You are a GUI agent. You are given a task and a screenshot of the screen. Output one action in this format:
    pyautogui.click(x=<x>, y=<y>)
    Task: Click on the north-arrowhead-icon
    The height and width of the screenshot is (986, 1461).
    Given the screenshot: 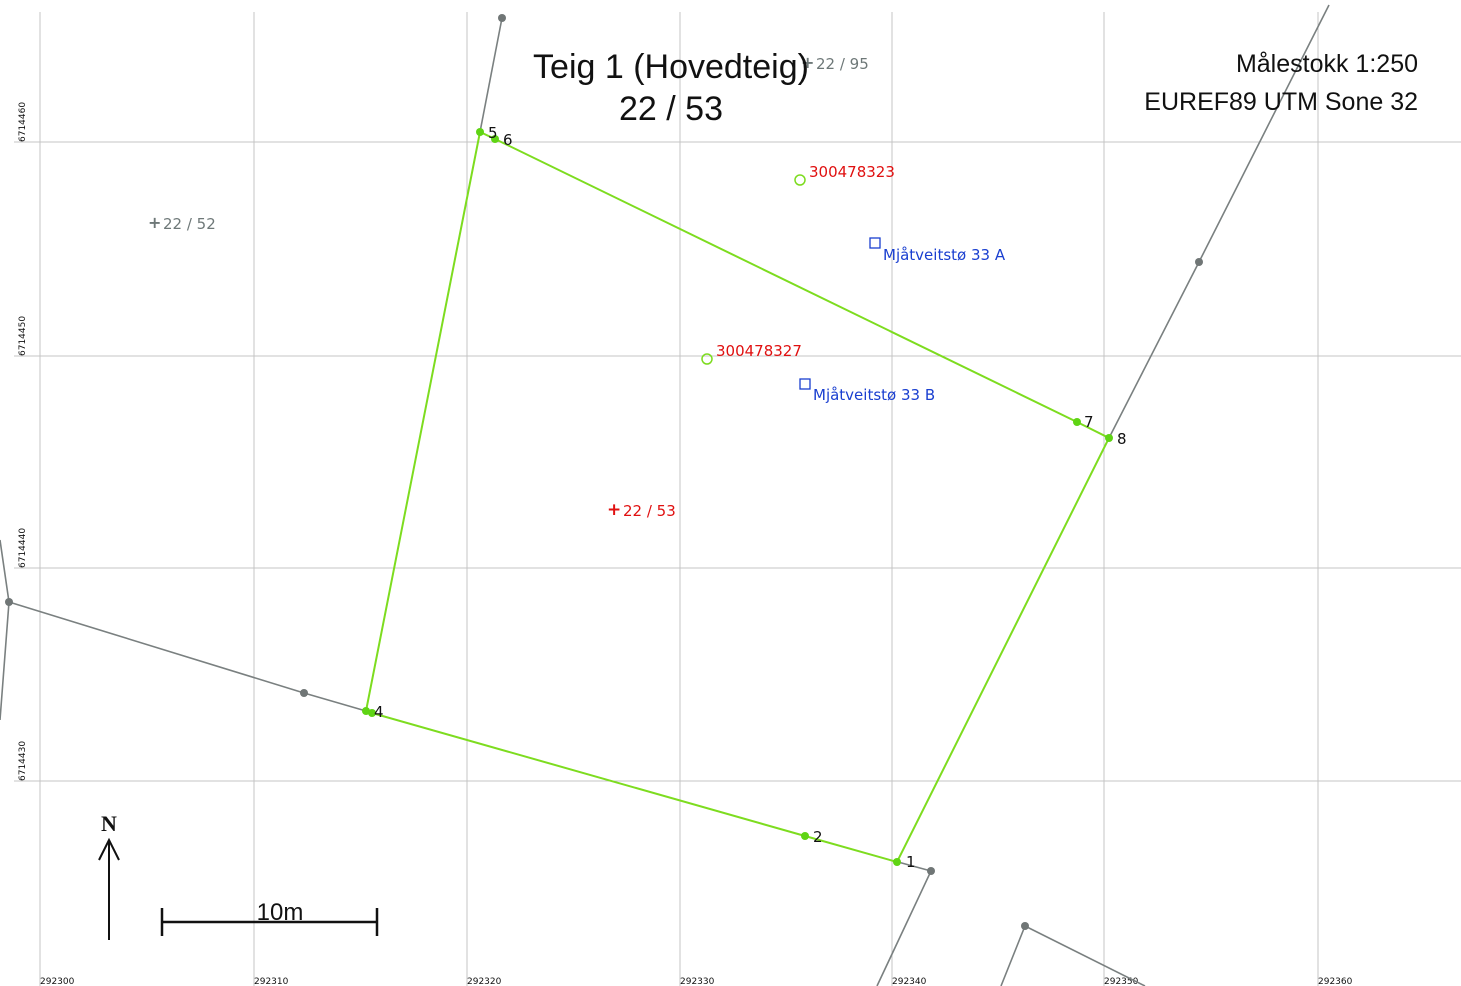 What is the action you would take?
    pyautogui.click(x=109, y=849)
    